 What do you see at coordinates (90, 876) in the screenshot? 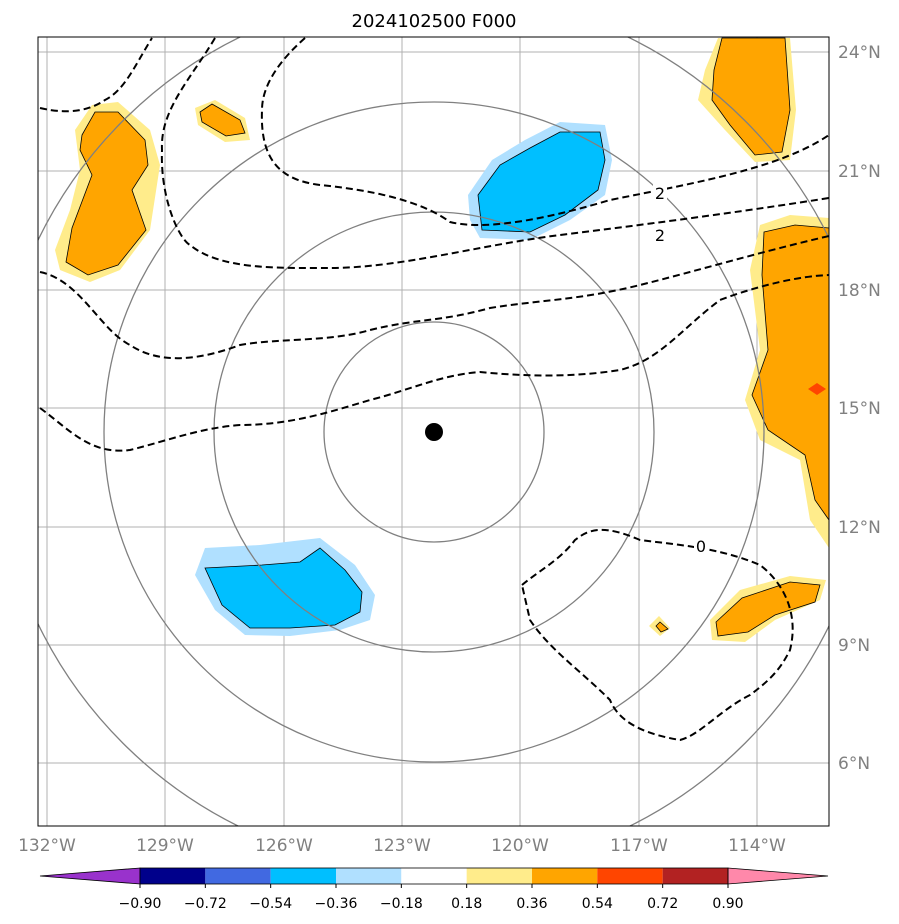
I see `colorbar-extend-low` at bounding box center [90, 876].